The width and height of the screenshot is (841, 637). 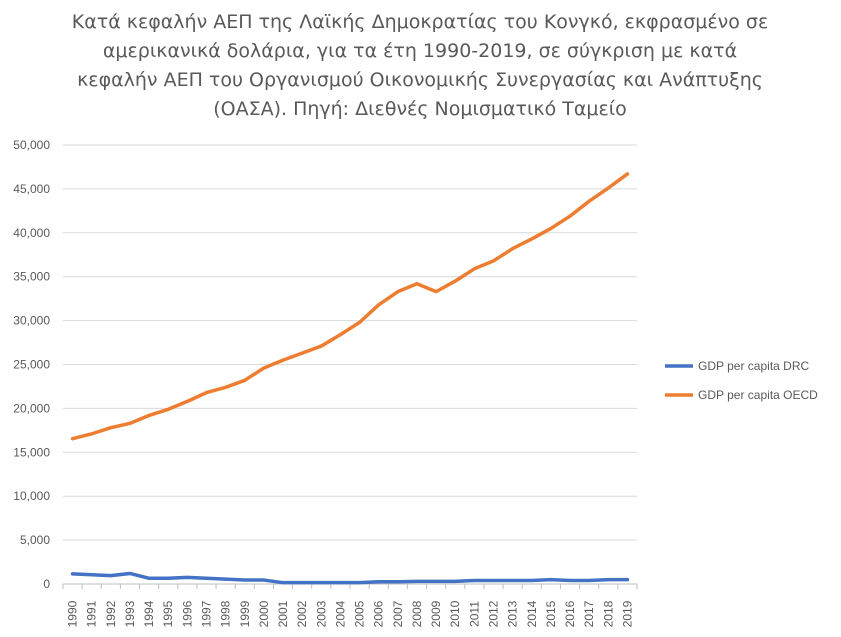 What do you see at coordinates (92, 613) in the screenshot?
I see `x-tick-label: 1991` at bounding box center [92, 613].